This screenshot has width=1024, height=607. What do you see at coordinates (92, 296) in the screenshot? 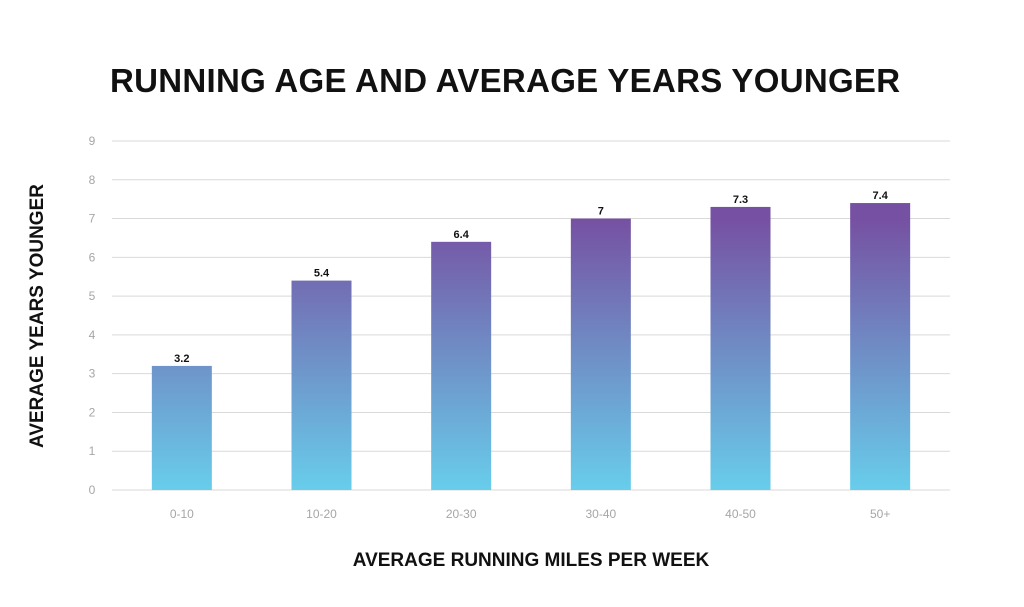
I see `y-tick-label: 5` at bounding box center [92, 296].